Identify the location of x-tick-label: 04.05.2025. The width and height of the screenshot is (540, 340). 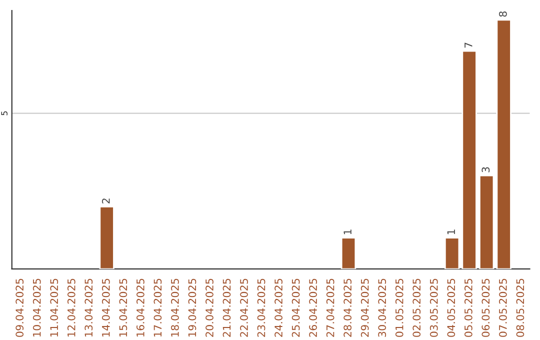
(451, 307).